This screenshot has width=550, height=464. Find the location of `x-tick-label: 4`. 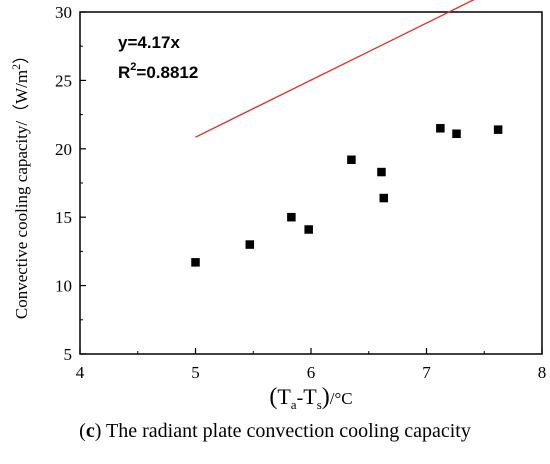

x-tick-label: 4 is located at coordinates (80, 372).